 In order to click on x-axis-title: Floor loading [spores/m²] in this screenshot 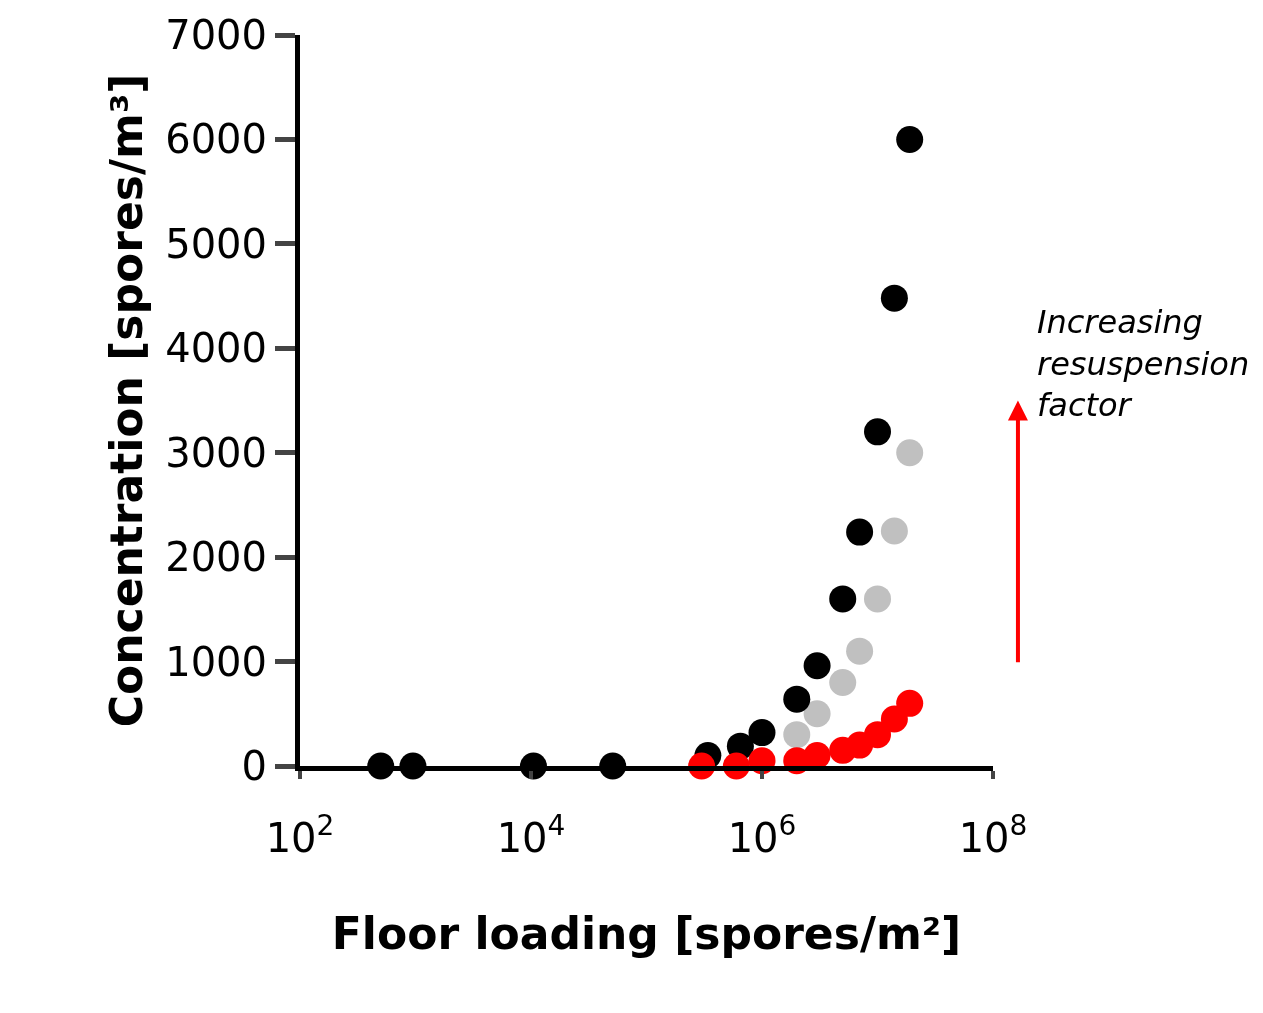, I will do `click(646, 934)`.